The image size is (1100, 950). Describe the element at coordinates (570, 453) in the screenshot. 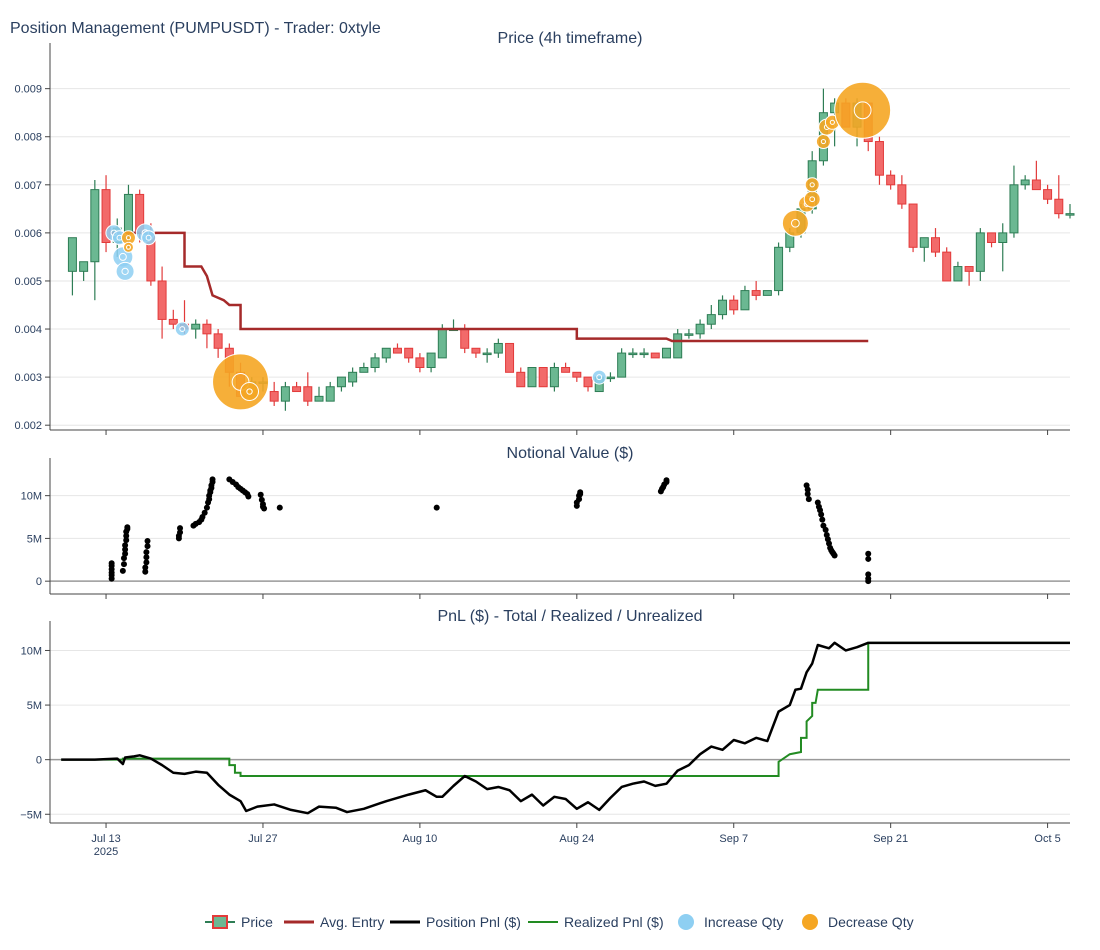

I see `panel-title: Notional Value ($)` at that location.